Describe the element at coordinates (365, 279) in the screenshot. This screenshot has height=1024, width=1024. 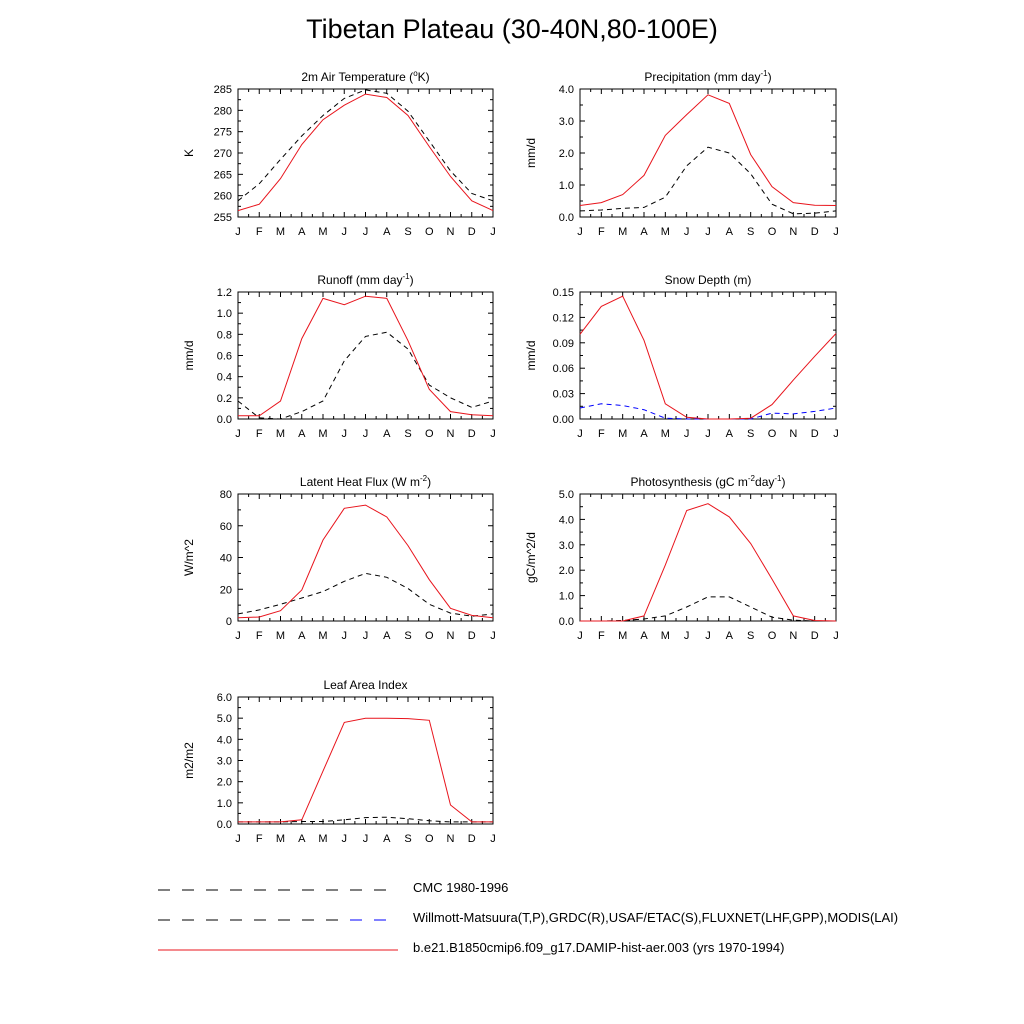
I see `panel-title: Runoff (mm day-1)` at that location.